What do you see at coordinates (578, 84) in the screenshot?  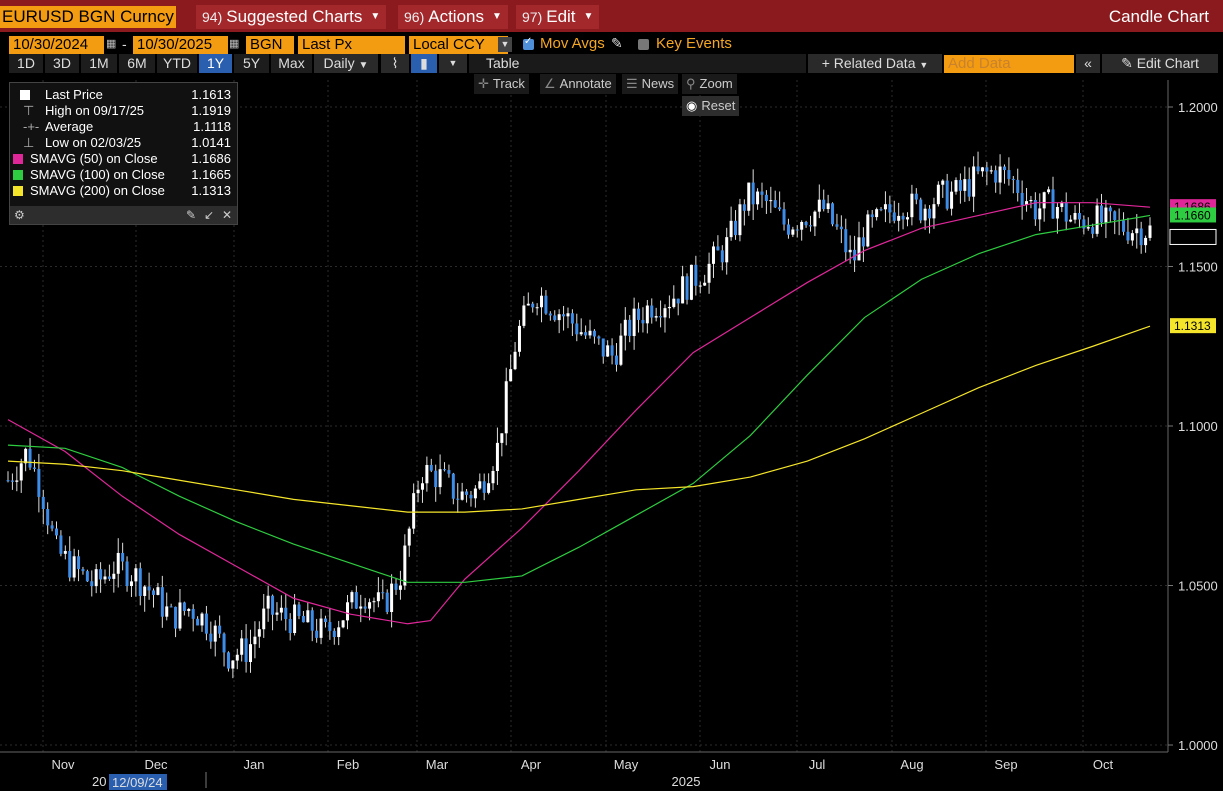 I see `annotate-button: ∠ Annotate` at bounding box center [578, 84].